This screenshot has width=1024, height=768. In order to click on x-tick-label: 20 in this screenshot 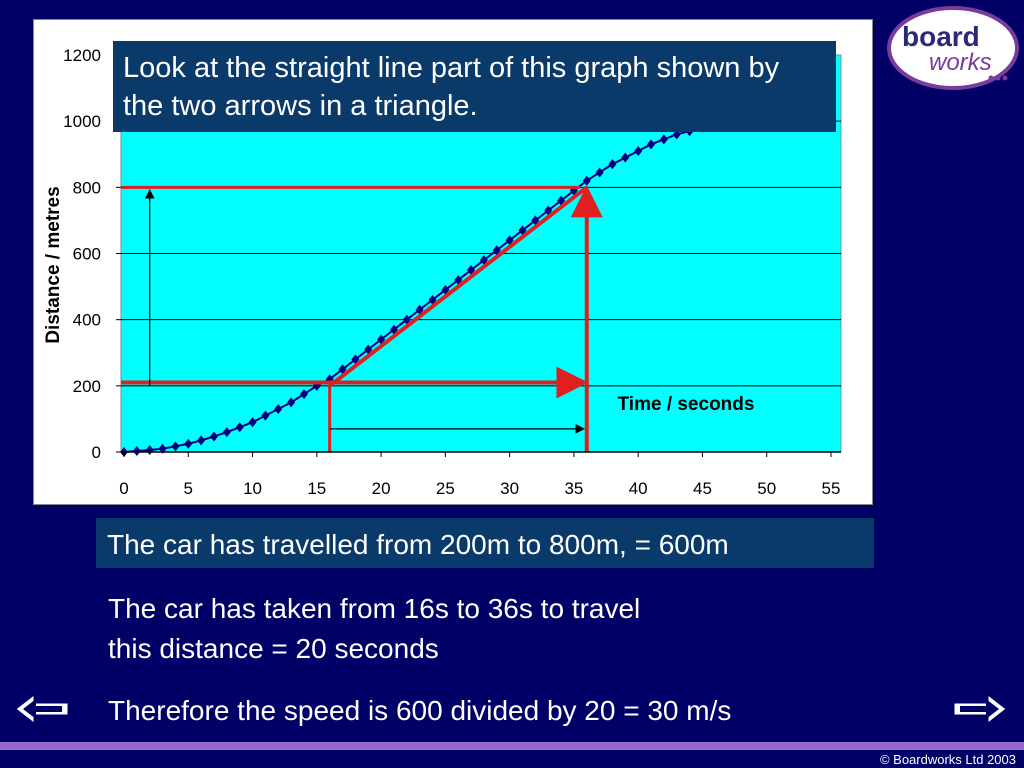, I will do `click(381, 488)`.